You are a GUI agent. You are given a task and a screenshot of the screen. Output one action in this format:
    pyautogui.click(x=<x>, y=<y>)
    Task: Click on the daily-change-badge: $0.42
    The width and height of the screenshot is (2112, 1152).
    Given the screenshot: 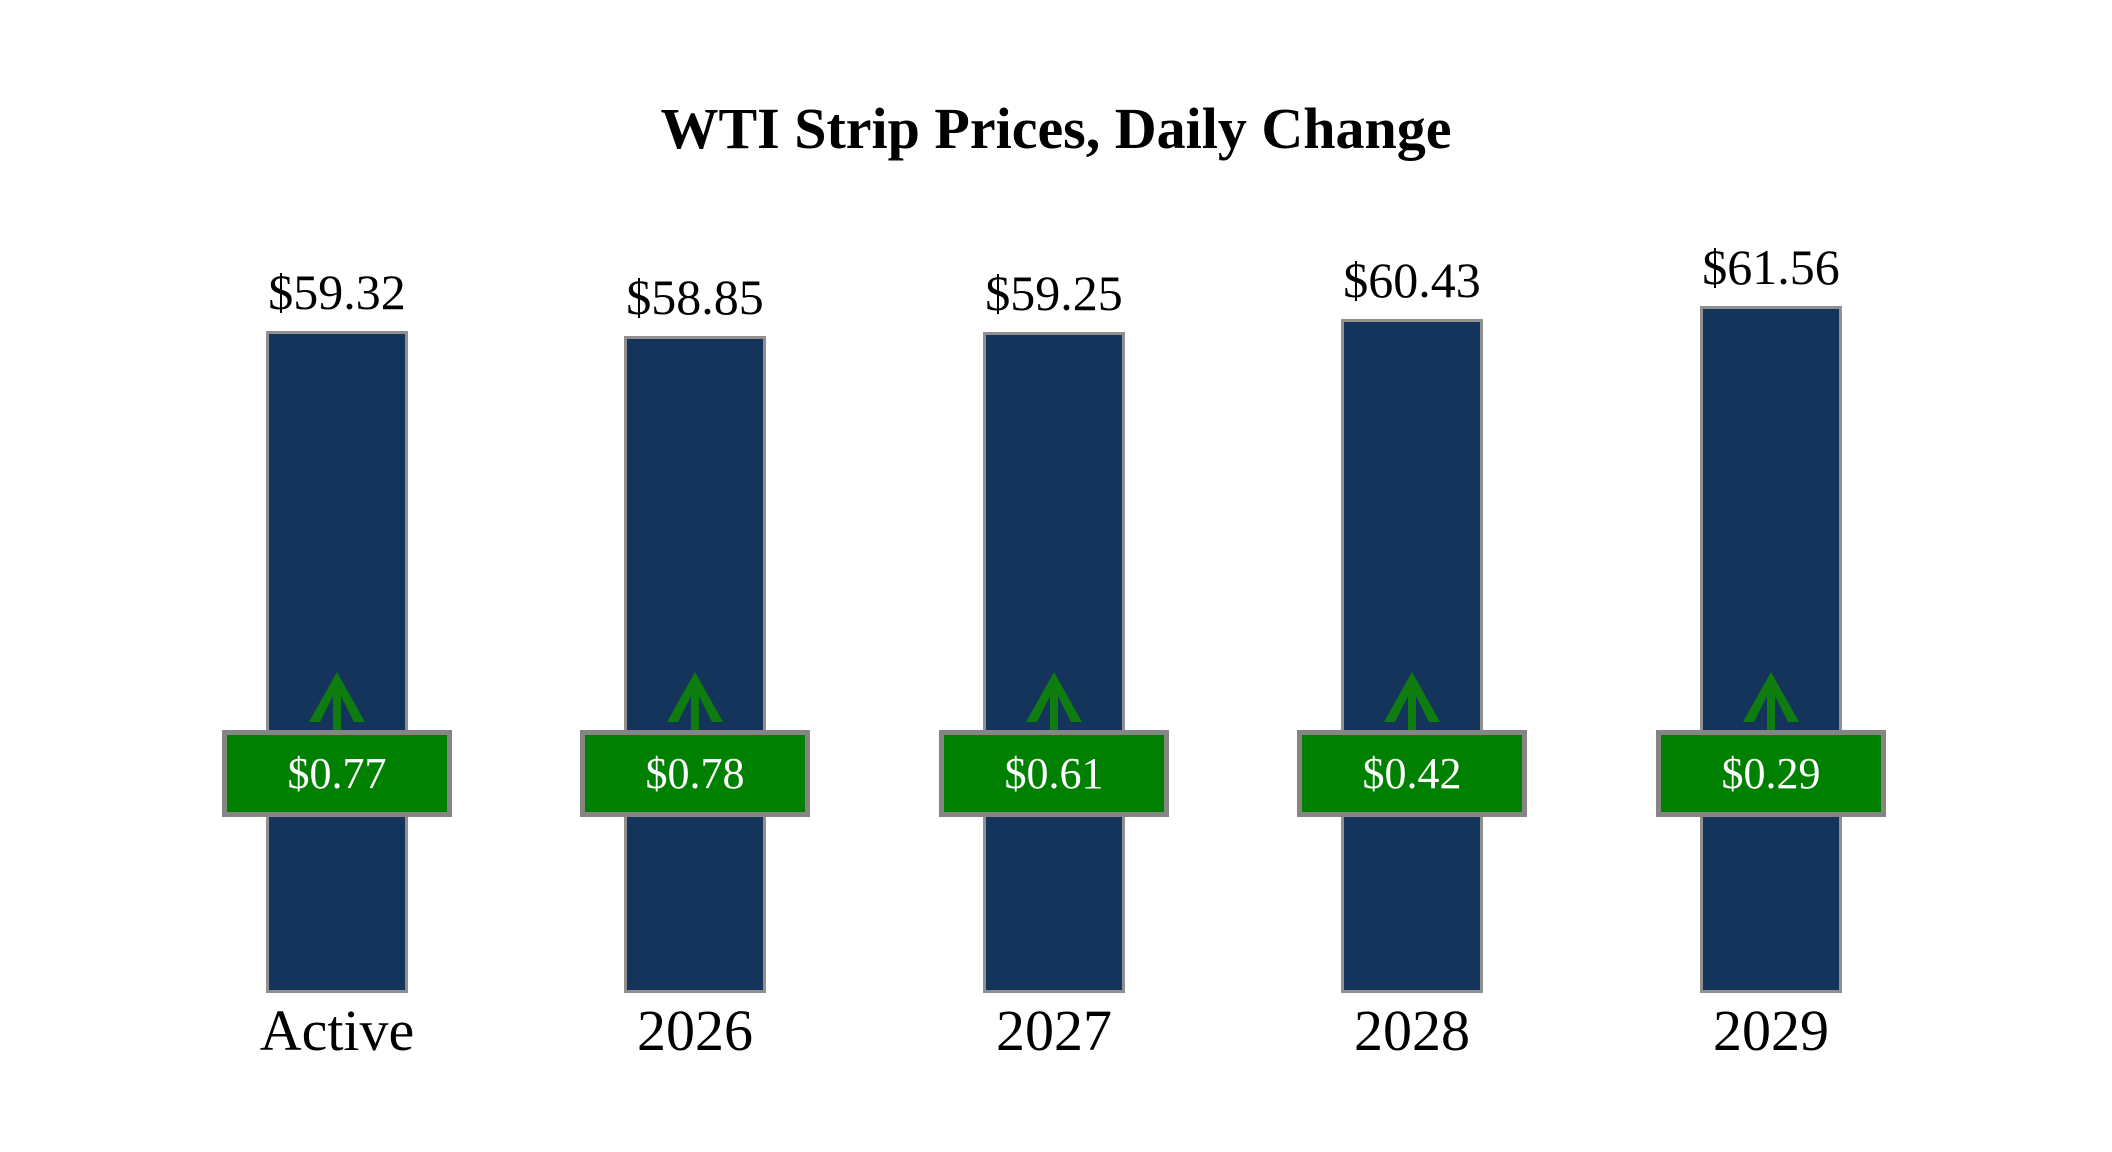 What is the action you would take?
    pyautogui.click(x=1412, y=773)
    